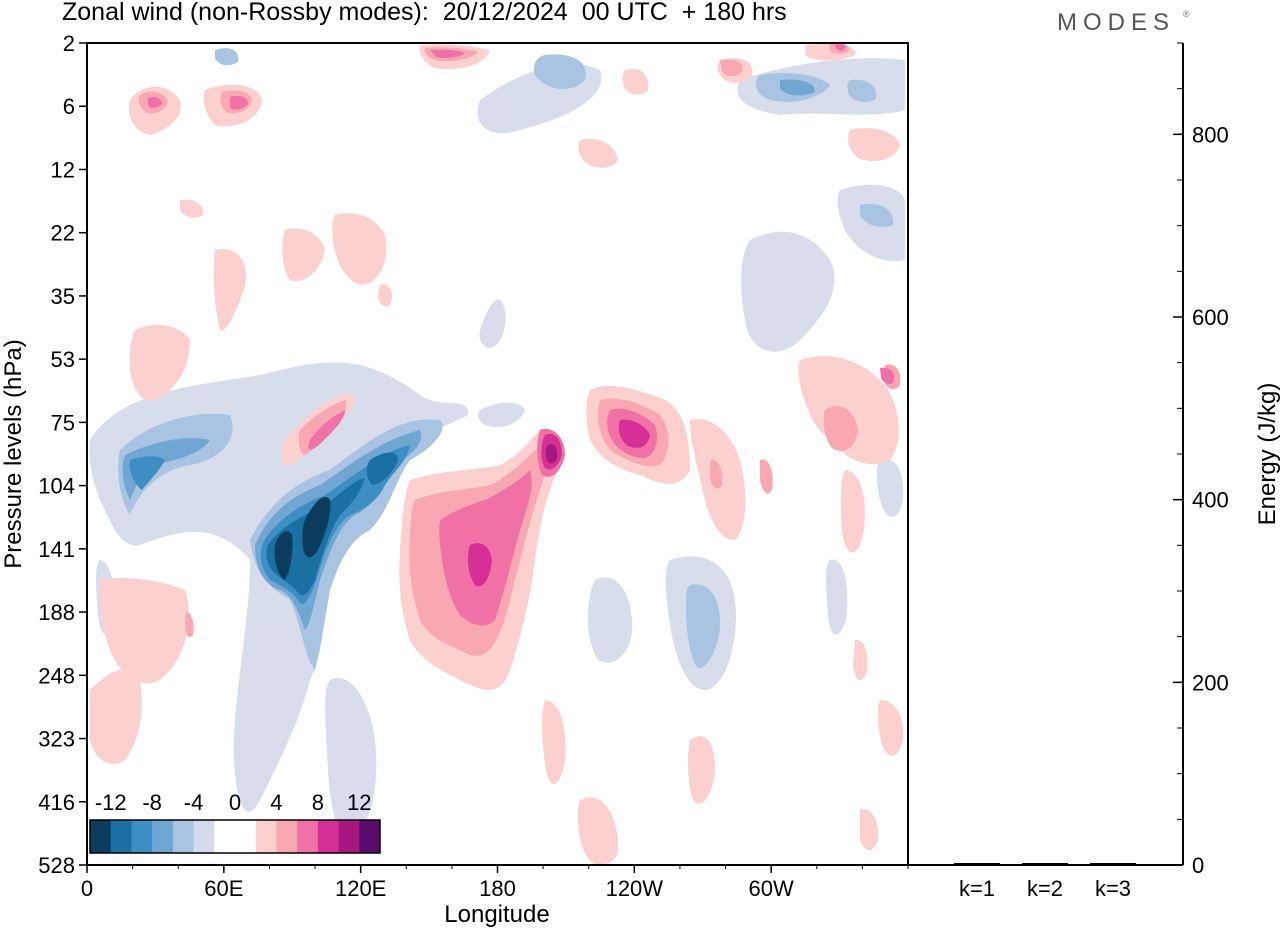 This screenshot has width=1280, height=930. What do you see at coordinates (62, 454) in the screenshot?
I see `y-axis: 2 6 12 22 35 53 75 104 141 188 248 323 416 528` at bounding box center [62, 454].